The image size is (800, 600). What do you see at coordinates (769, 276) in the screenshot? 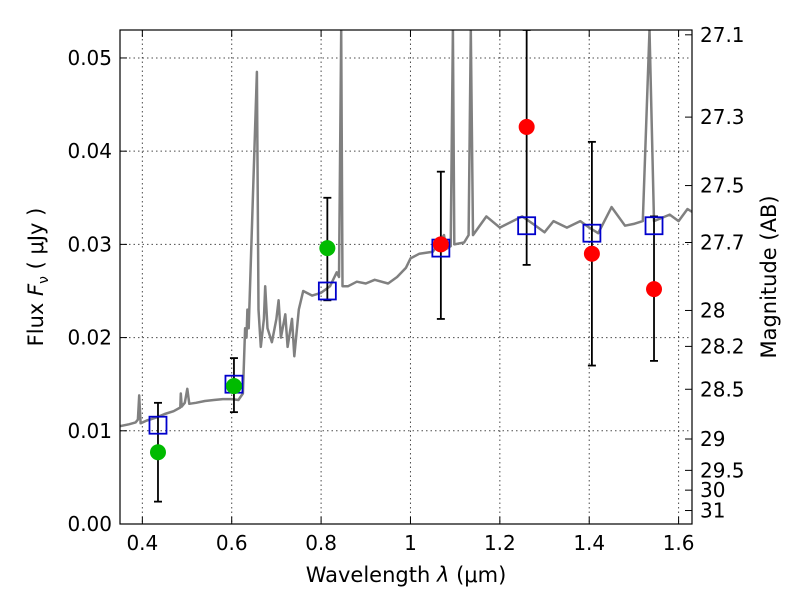
I see `y2-axis-title: Magnitude (AB)` at bounding box center [769, 276].